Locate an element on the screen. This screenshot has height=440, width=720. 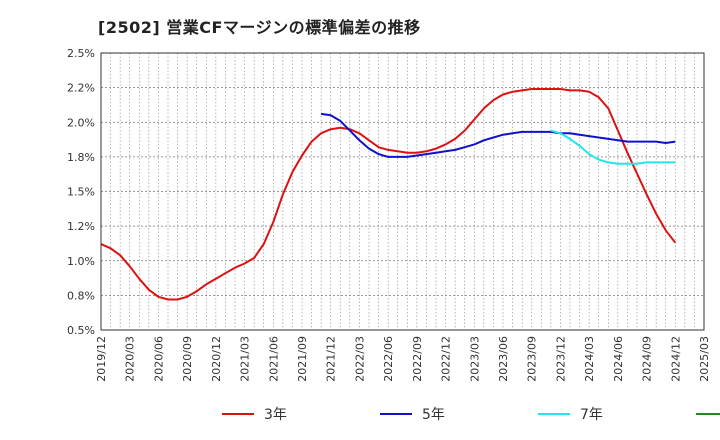
y-tick-label: 2.0% is located at coordinates (81, 122).